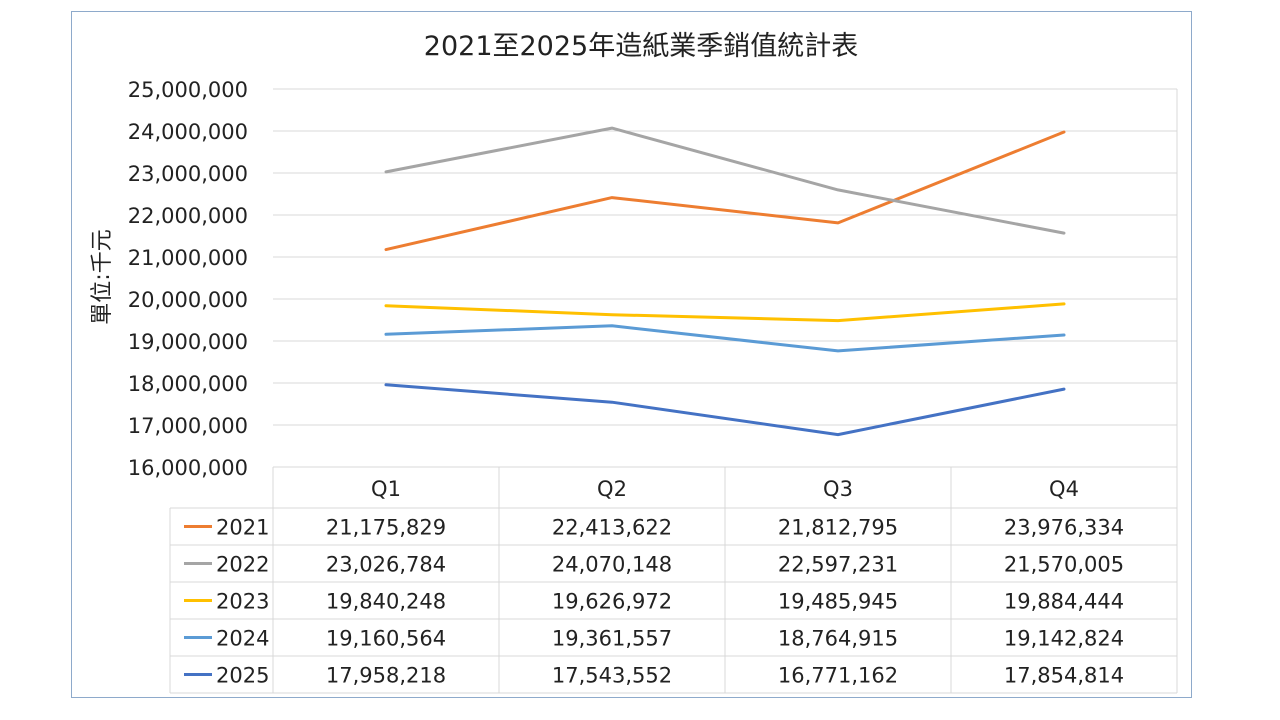 The image size is (1280, 720). What do you see at coordinates (188, 426) in the screenshot?
I see `y-tick-label: 17,000,000` at bounding box center [188, 426].